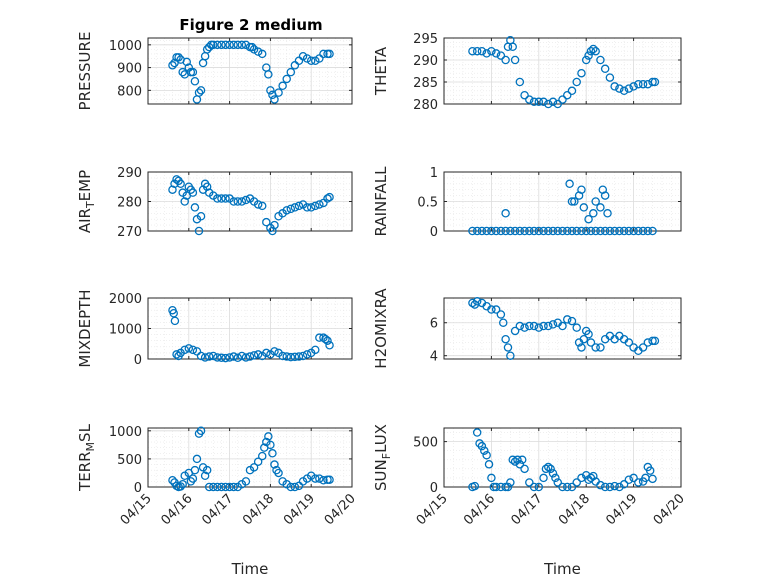 This screenshot has width=778, height=583. I want to click on x-axis-label: Time, so click(250, 569).